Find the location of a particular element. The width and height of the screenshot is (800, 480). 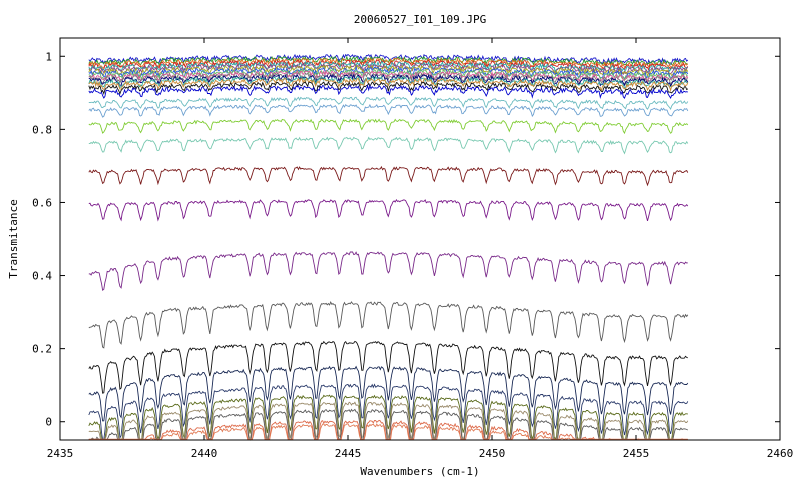

y-tick-label: 1 is located at coordinates (48, 56).